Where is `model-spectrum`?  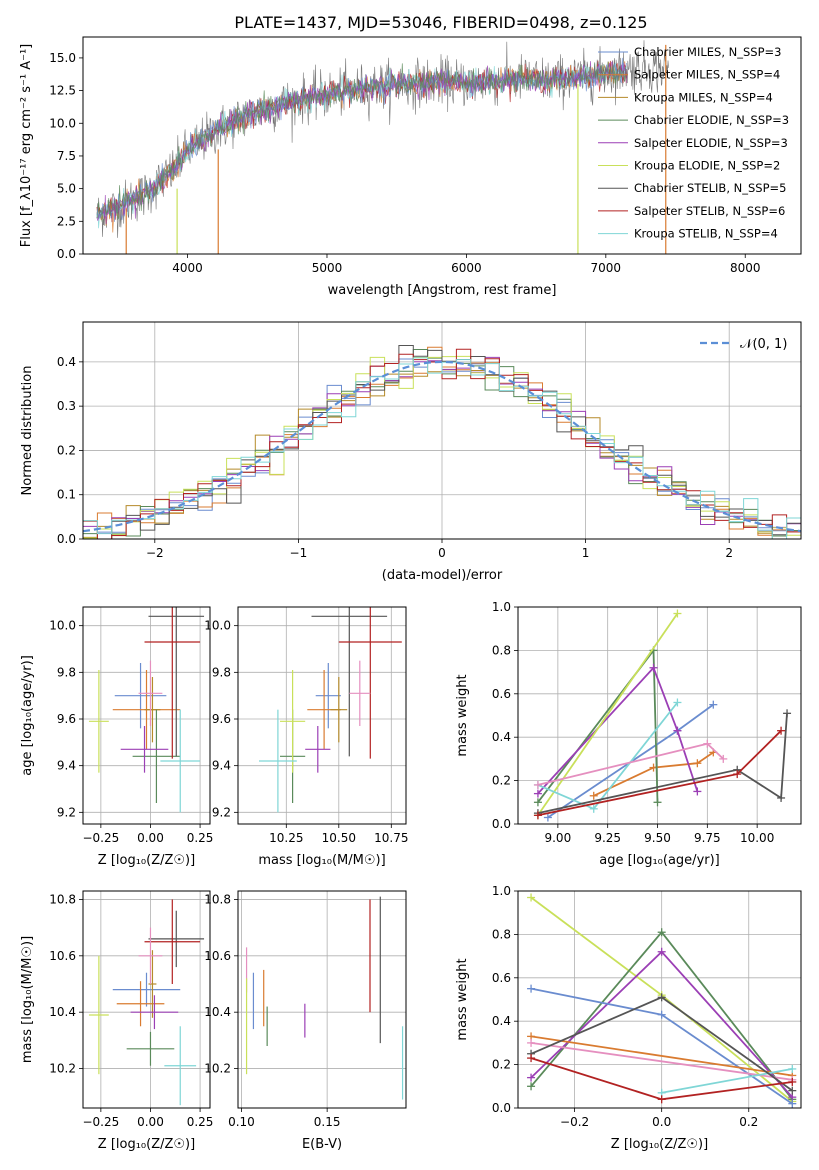 model-spectrum is located at coordinates (361, 141).